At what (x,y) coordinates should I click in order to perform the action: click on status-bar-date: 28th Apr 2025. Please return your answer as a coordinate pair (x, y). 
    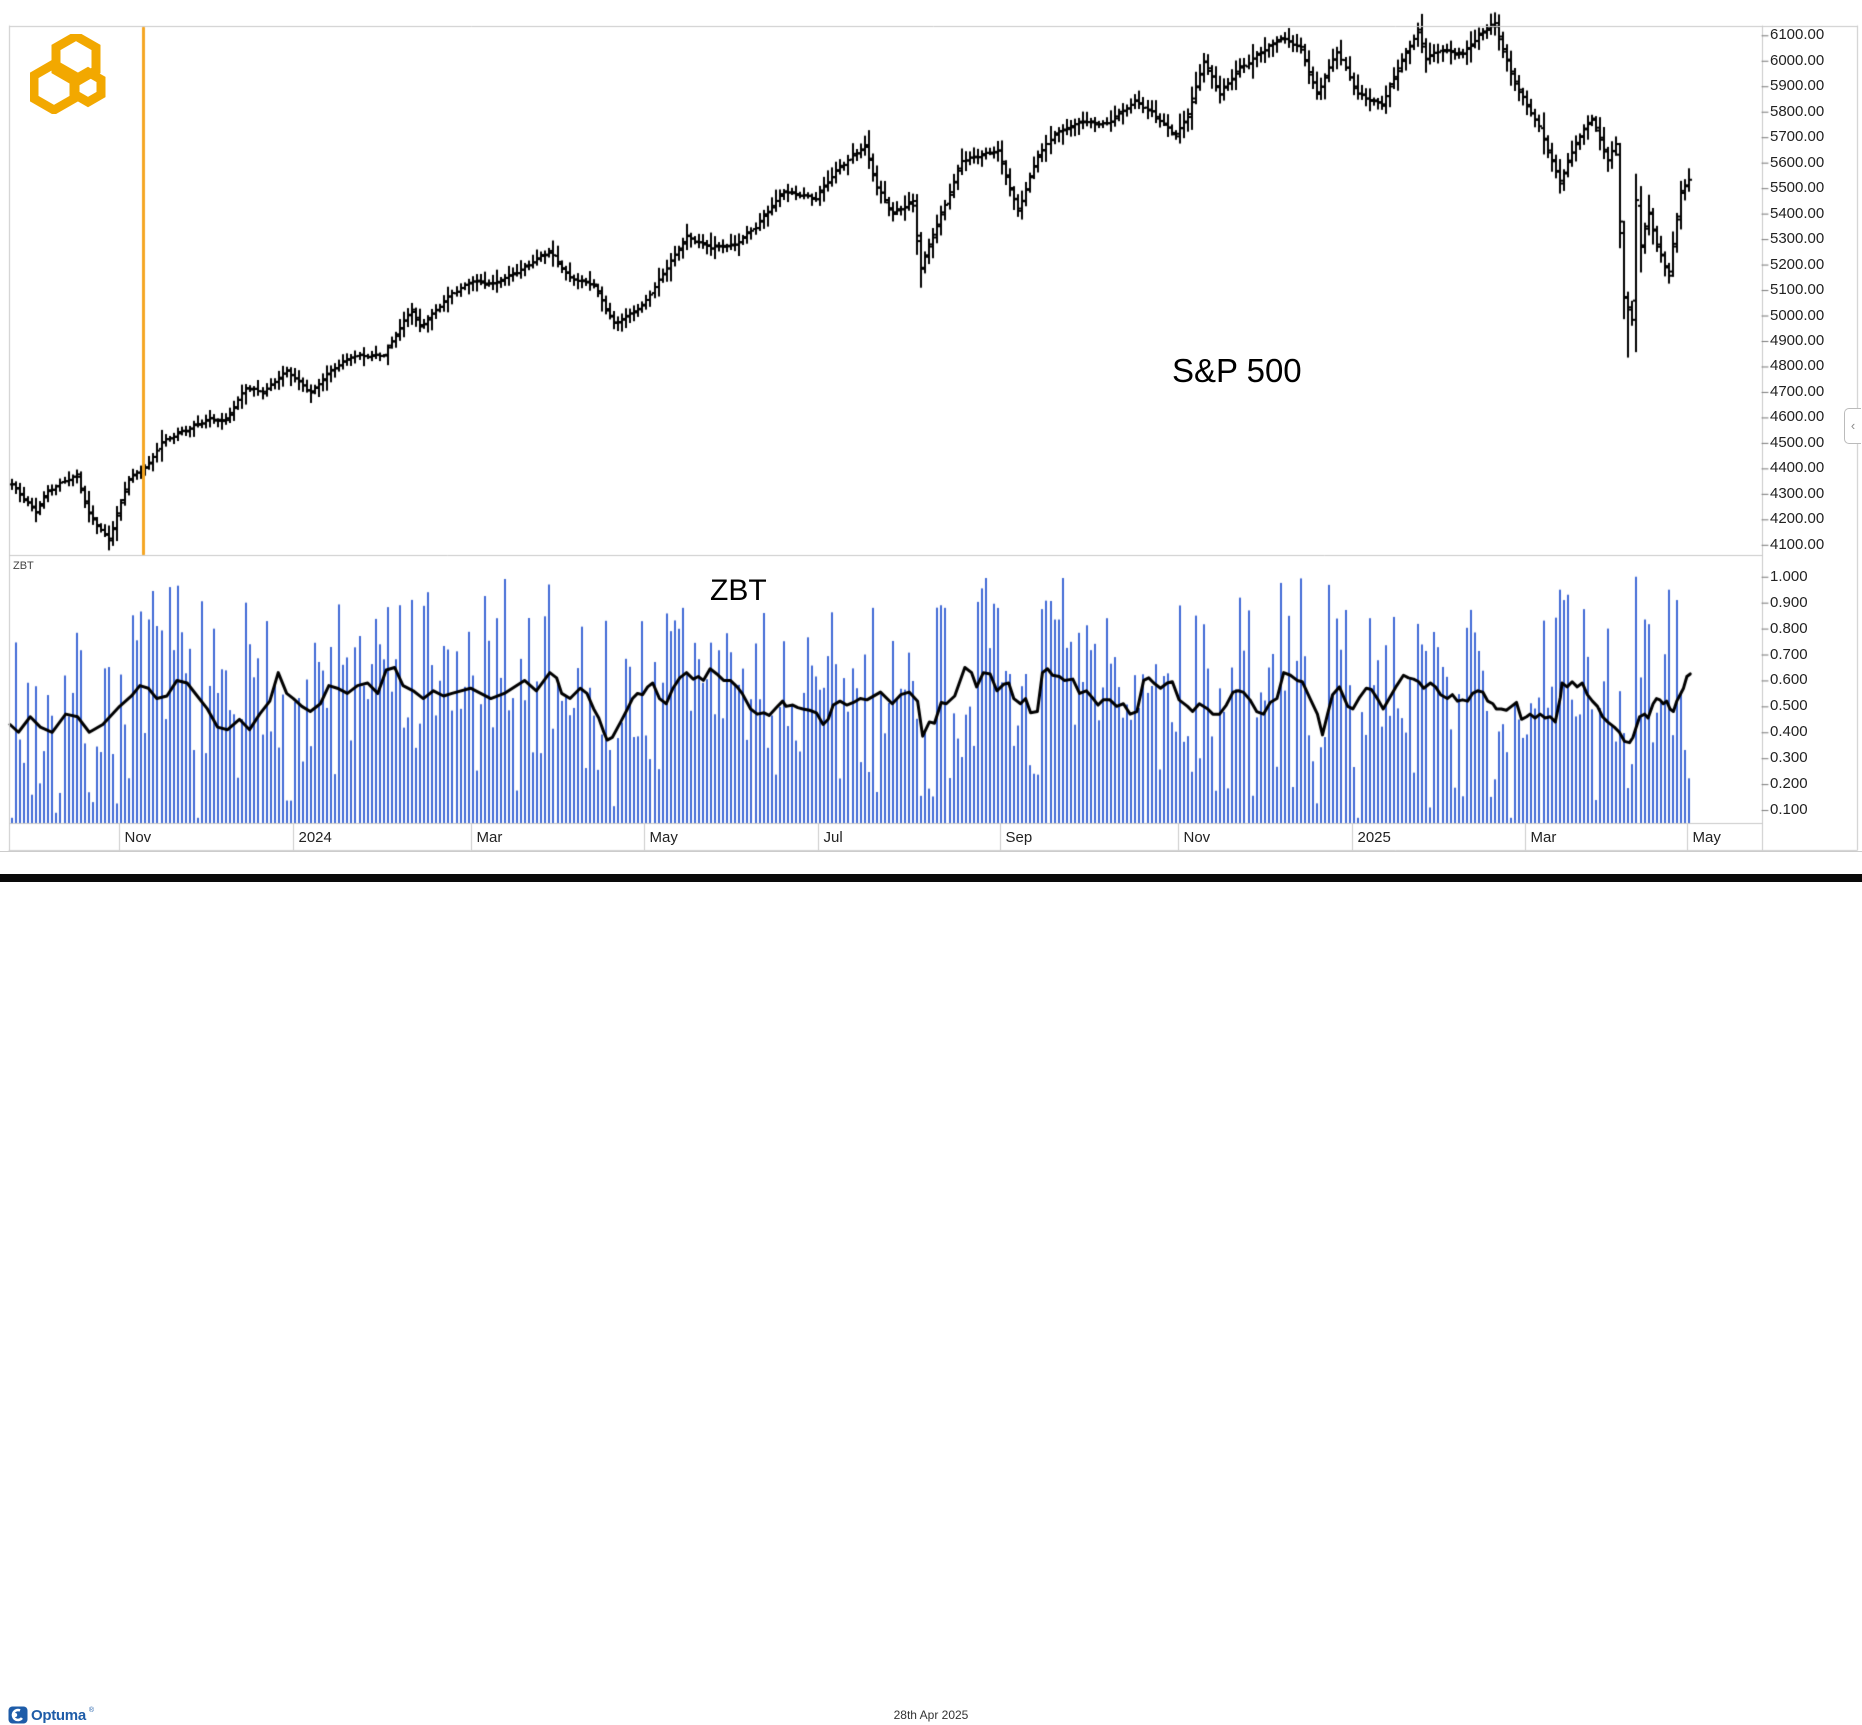
    Looking at the image, I should click on (931, 1715).